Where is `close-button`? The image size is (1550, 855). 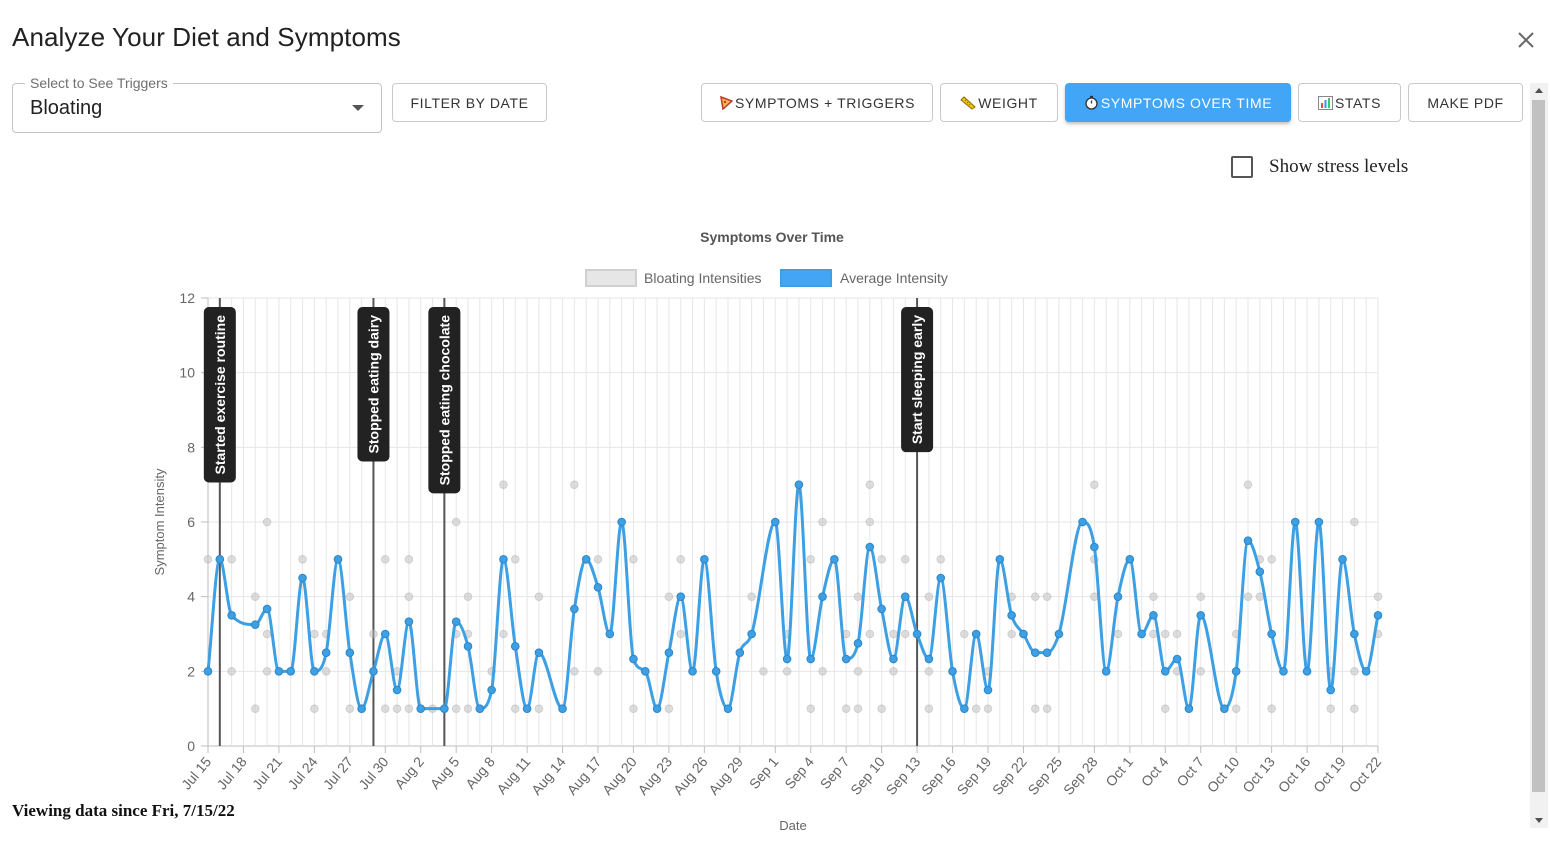
close-button is located at coordinates (1526, 40).